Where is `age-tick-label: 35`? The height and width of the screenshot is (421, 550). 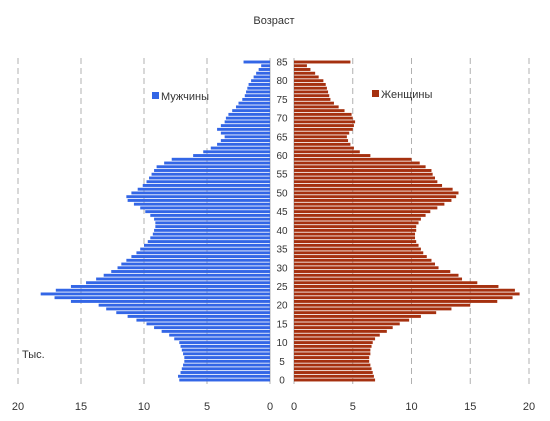
age-tick-label: 35 is located at coordinates (282, 250).